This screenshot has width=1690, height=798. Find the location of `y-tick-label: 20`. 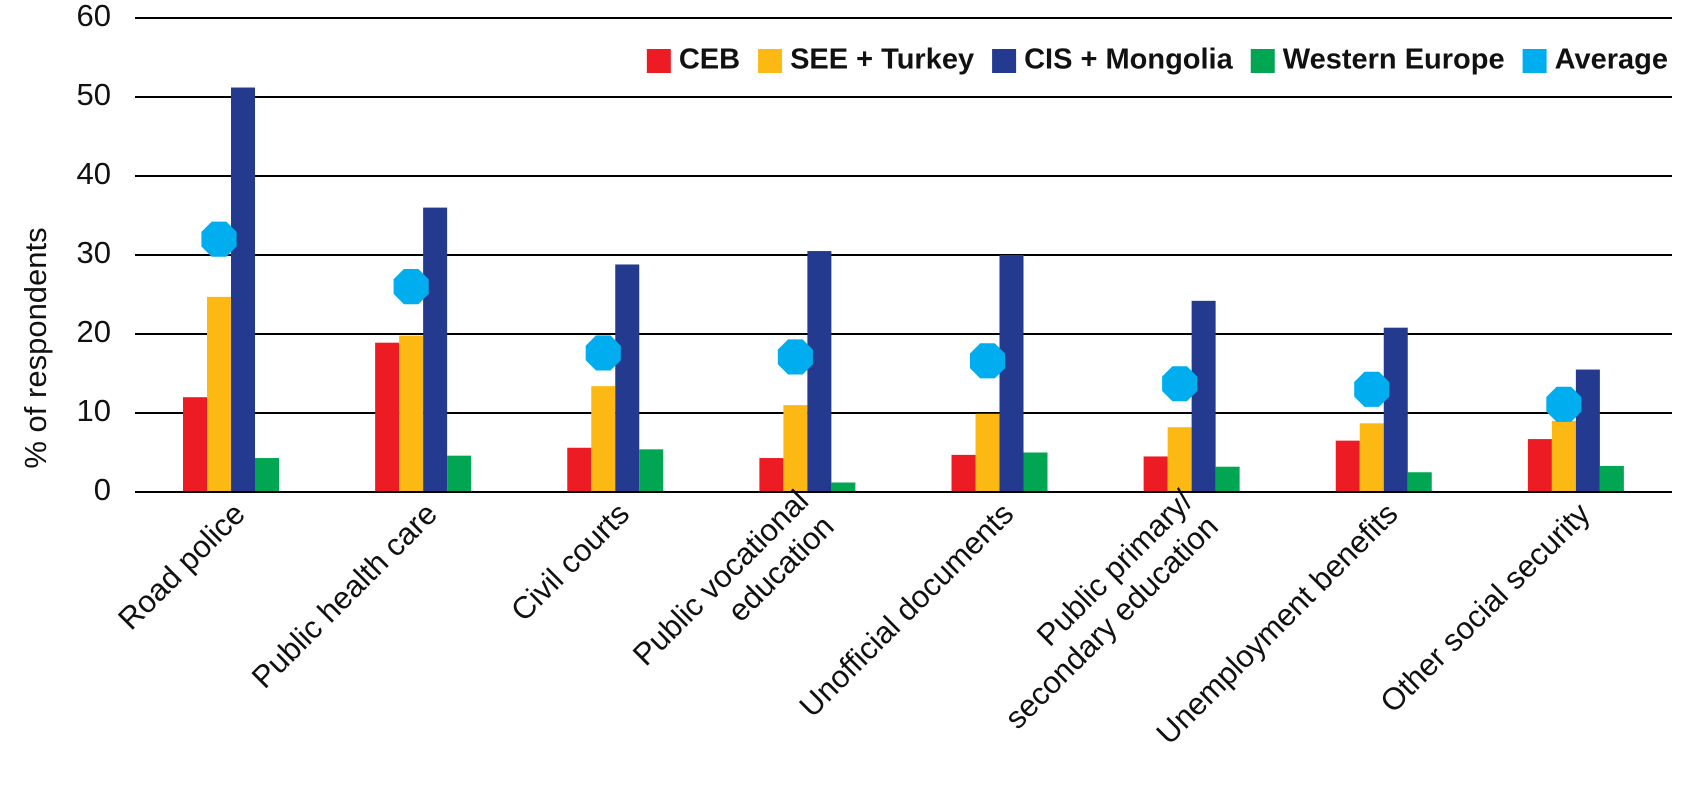

y-tick-label: 20 is located at coordinates (94, 331).